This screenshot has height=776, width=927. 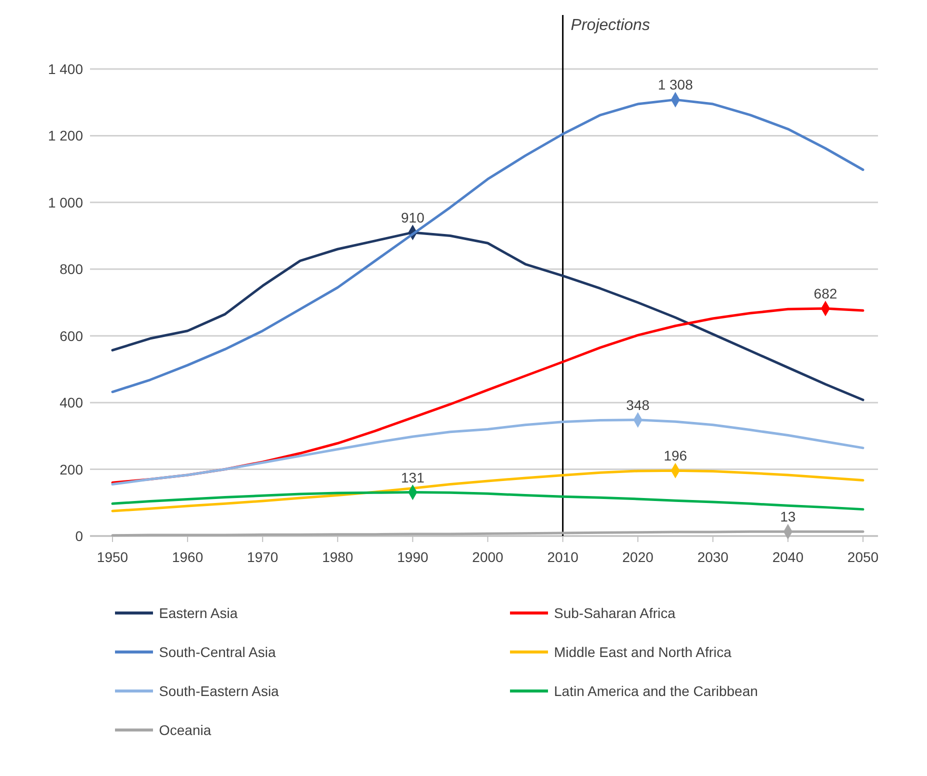 I want to click on ref-line-label: Projections, so click(x=610, y=25).